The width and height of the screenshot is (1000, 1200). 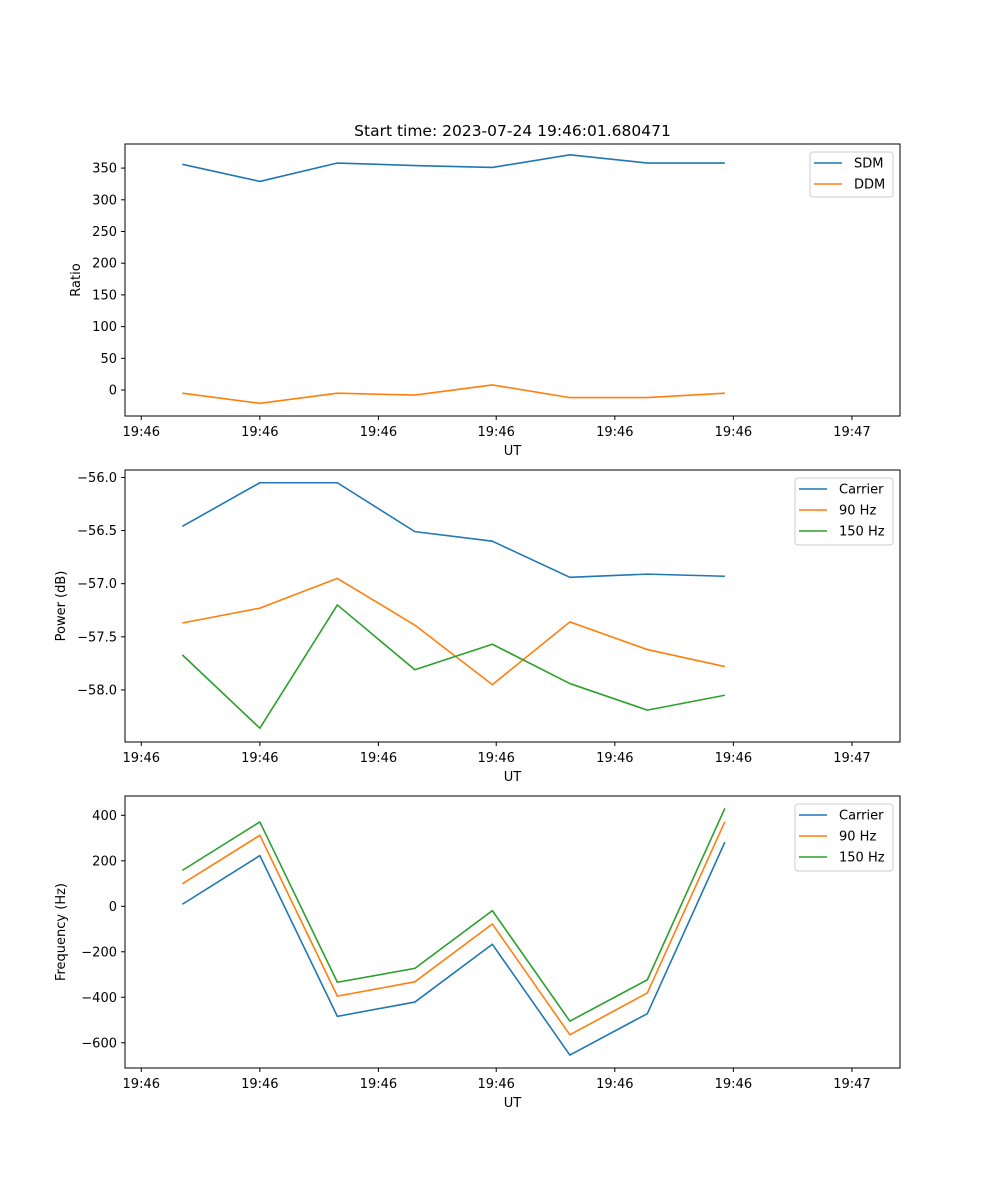 What do you see at coordinates (104, 200) in the screenshot?
I see `y-tick-label: 300` at bounding box center [104, 200].